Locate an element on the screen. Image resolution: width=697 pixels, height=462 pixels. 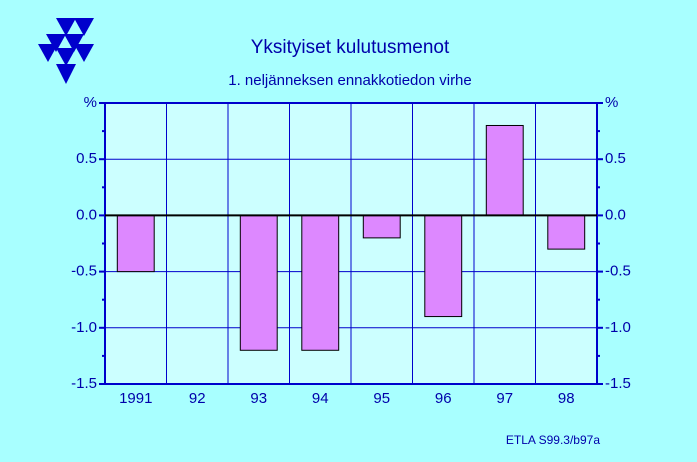
x-tick-label: 93 is located at coordinates (258, 398).